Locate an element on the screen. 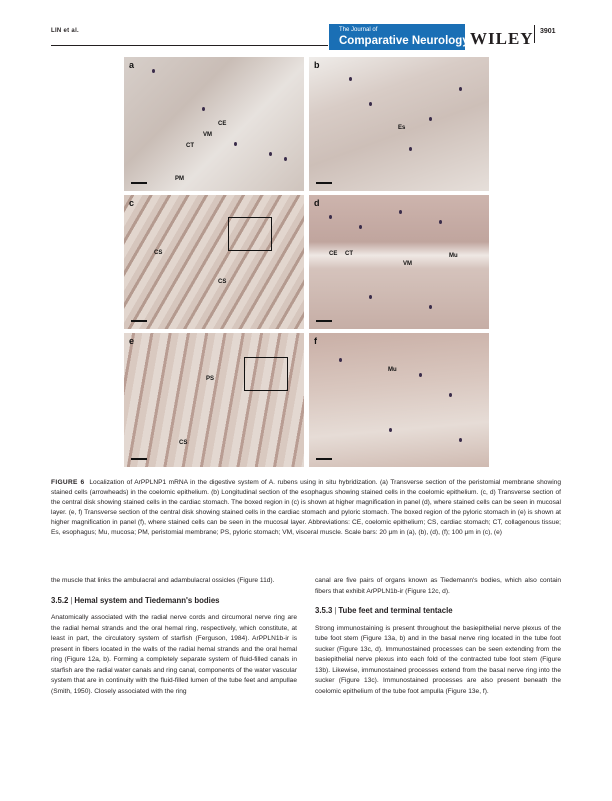 The image size is (612, 801). tissue-label: PS is located at coordinates (210, 379).